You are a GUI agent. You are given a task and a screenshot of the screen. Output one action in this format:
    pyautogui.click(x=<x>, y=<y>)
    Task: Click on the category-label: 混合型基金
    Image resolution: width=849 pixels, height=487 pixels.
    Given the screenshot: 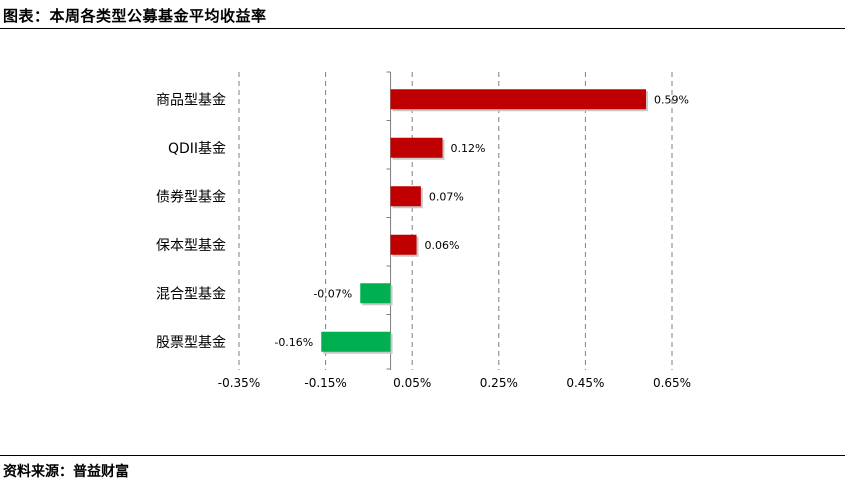 What is the action you would take?
    pyautogui.click(x=191, y=293)
    